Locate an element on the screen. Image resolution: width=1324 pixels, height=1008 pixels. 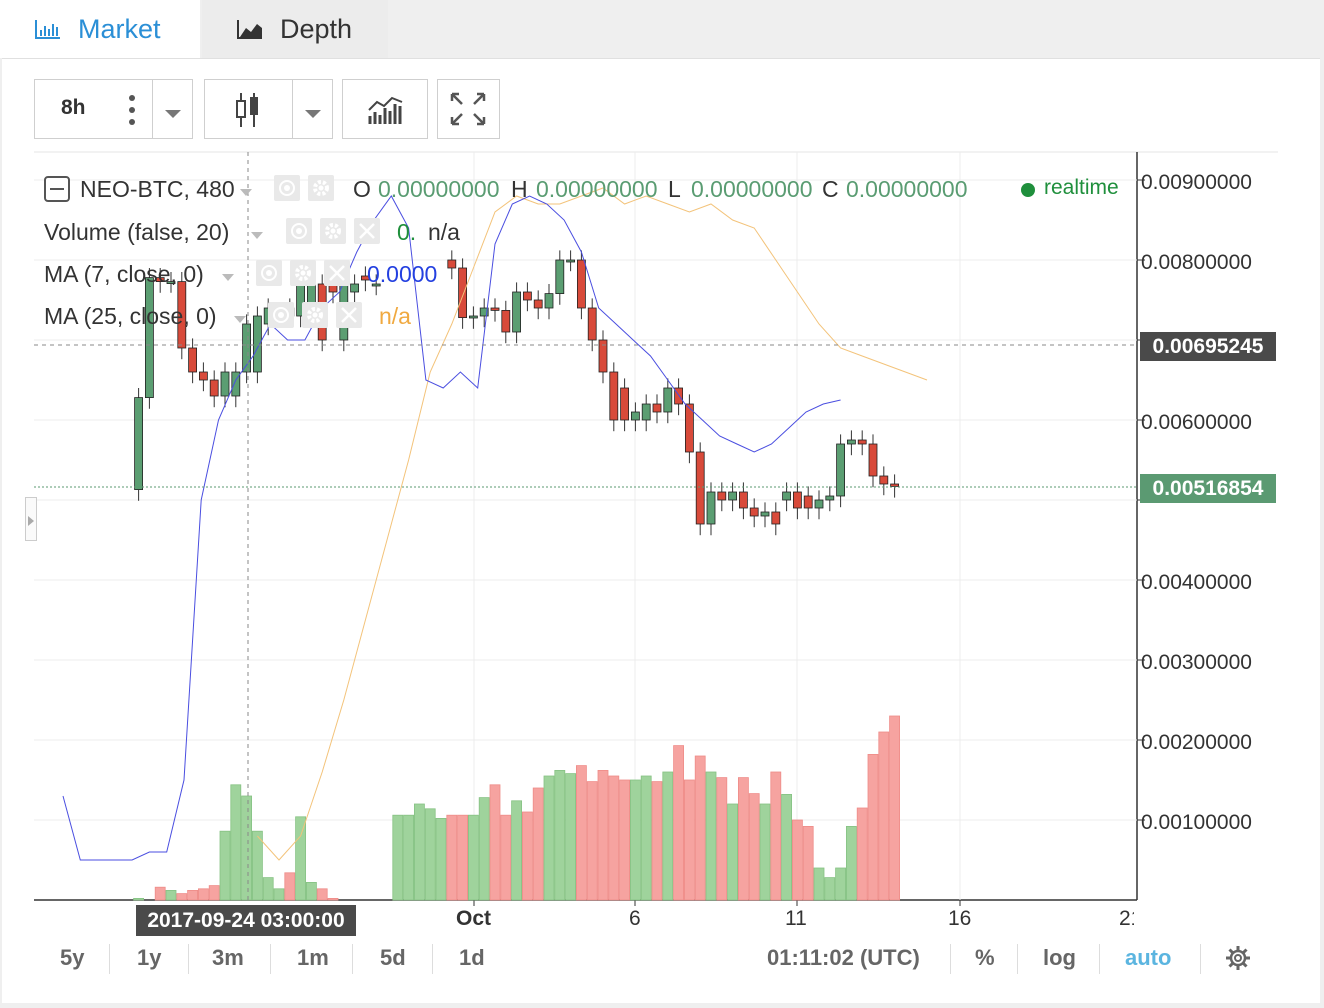
range-1d: 1d is located at coordinates (472, 957).